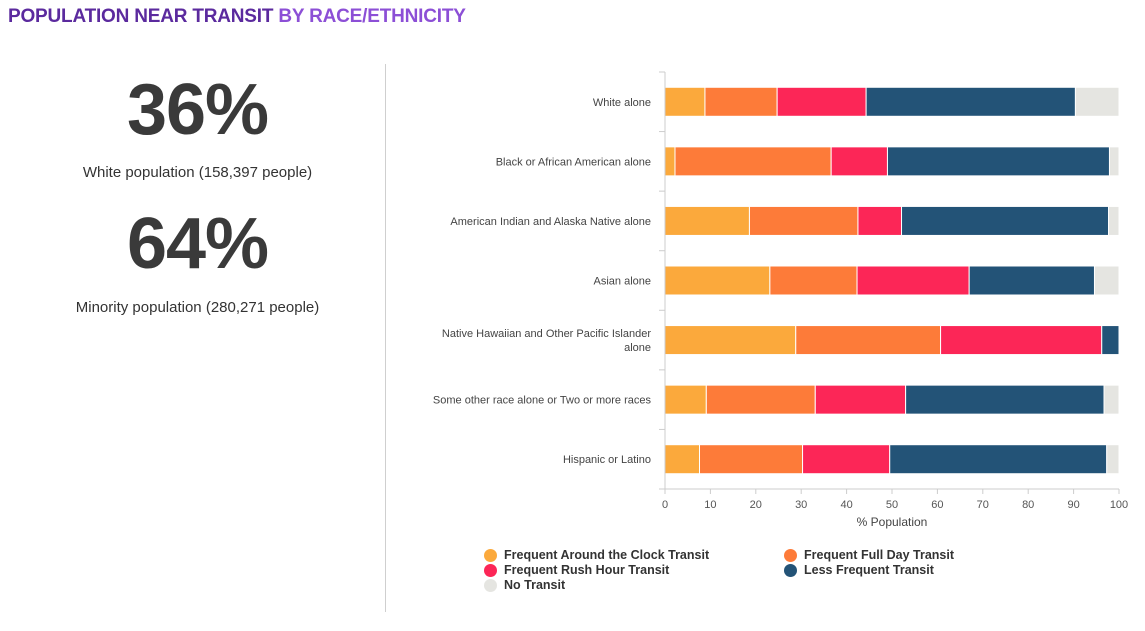 This screenshot has height=631, width=1145. What do you see at coordinates (607, 460) in the screenshot?
I see `category-label: Hispanic or Latino` at bounding box center [607, 460].